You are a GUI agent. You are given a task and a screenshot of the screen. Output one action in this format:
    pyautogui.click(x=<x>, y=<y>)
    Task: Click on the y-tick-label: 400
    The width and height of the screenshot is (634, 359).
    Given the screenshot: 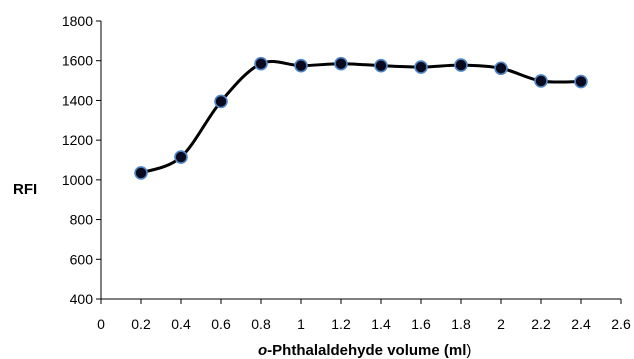 What is the action you would take?
    pyautogui.click(x=82, y=299)
    